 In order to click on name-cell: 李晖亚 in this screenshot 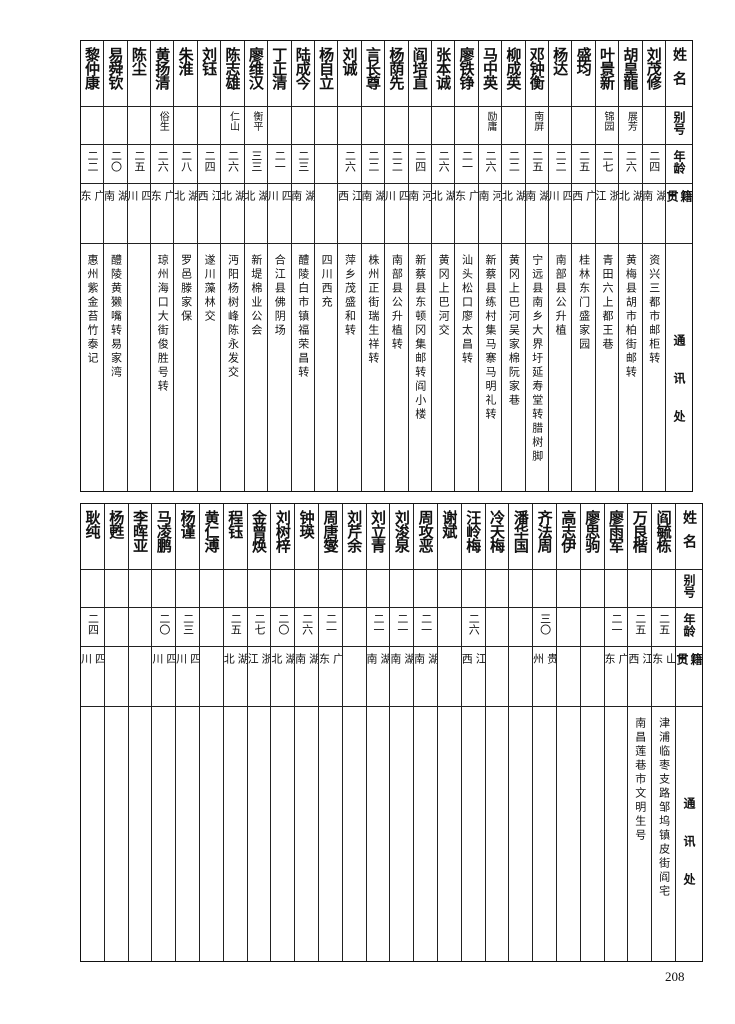, I will do `click(140, 537)`.